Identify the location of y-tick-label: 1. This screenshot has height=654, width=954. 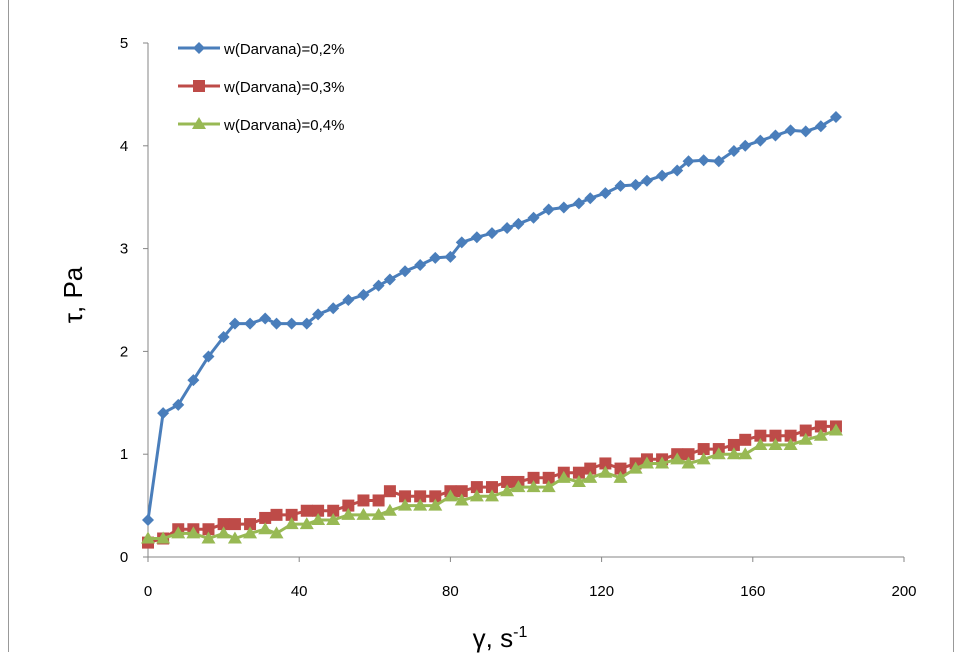
(124, 454).